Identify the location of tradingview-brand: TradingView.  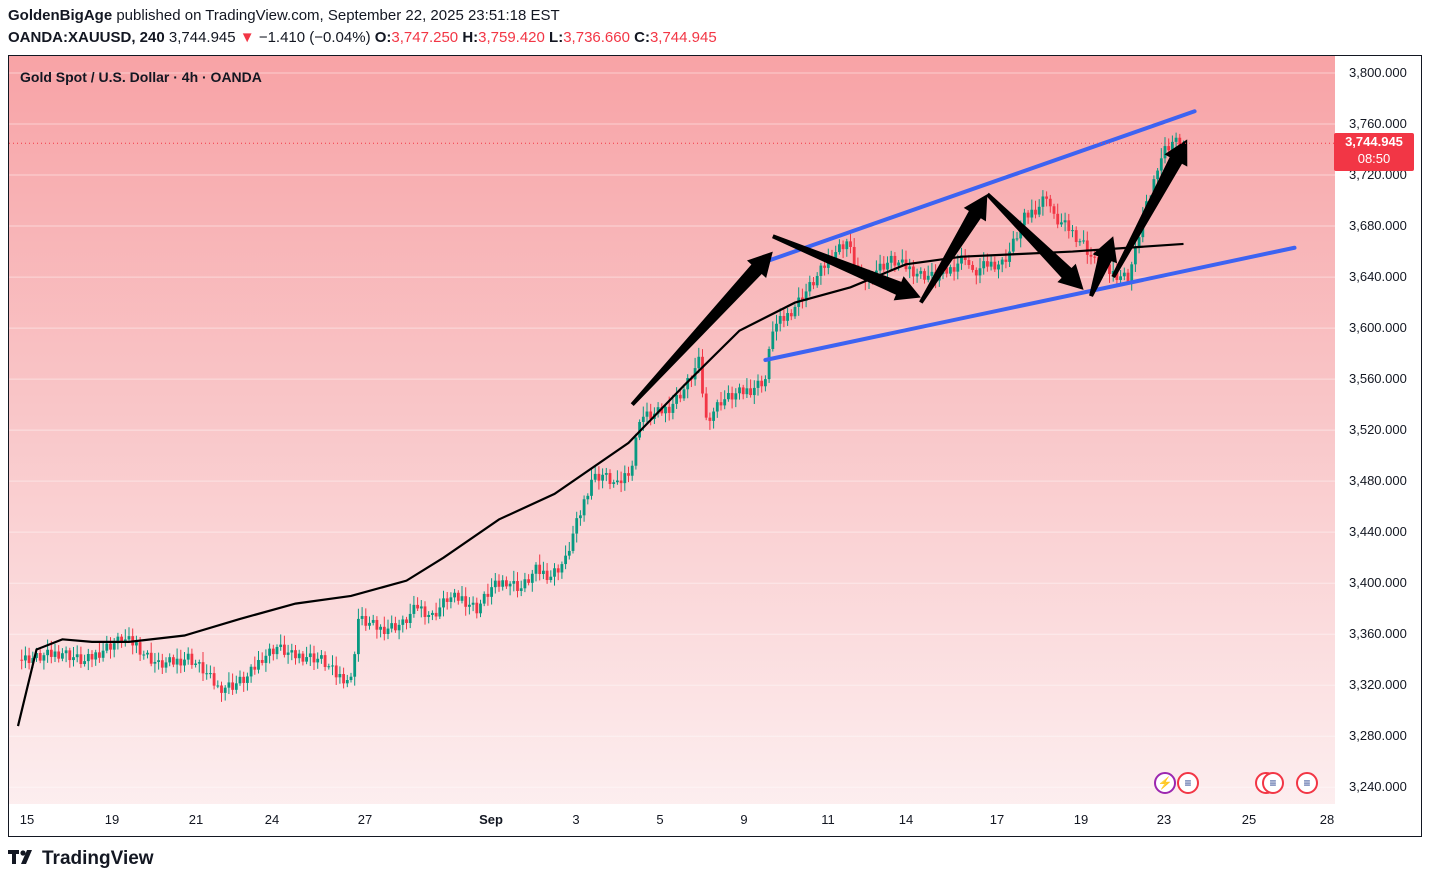
(98, 858).